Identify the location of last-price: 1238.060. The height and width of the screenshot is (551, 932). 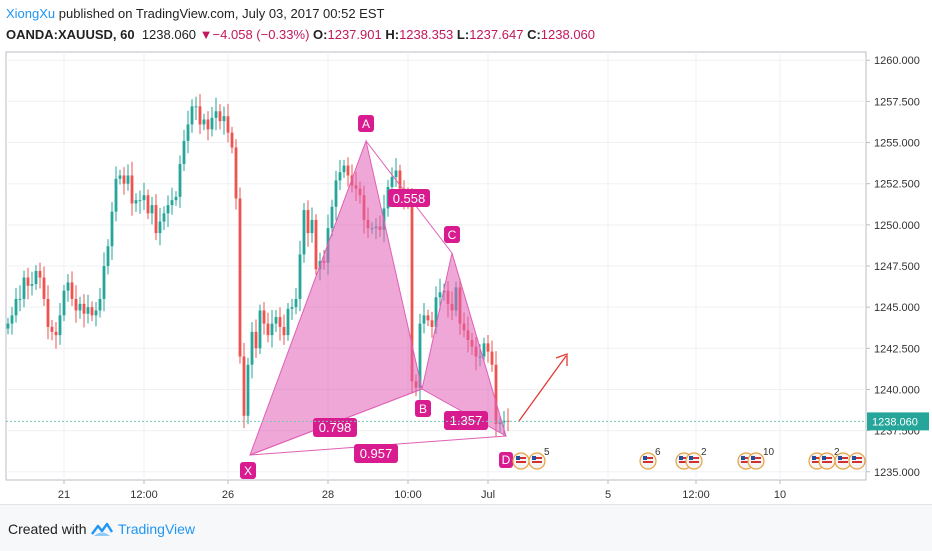
(169, 34).